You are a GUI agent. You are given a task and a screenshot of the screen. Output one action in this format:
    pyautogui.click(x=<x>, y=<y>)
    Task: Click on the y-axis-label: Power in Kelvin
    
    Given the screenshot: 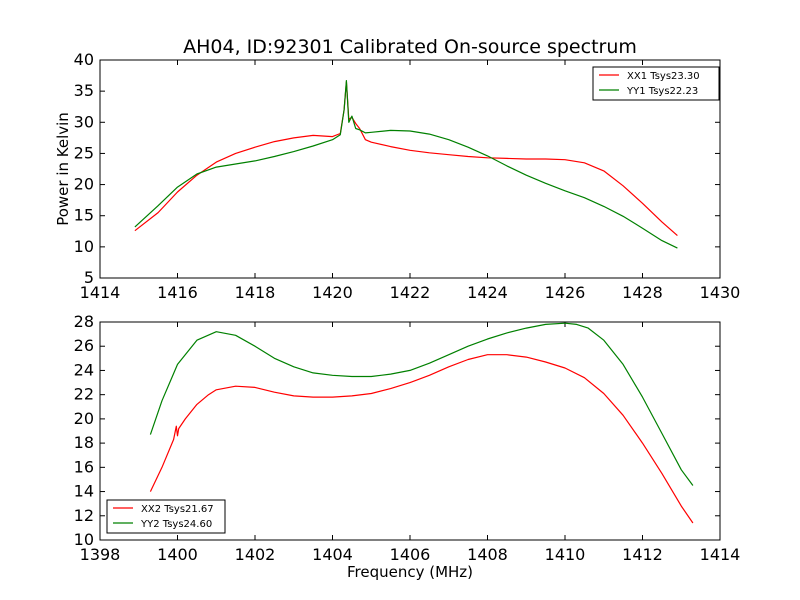 What is the action you would take?
    pyautogui.click(x=63, y=169)
    